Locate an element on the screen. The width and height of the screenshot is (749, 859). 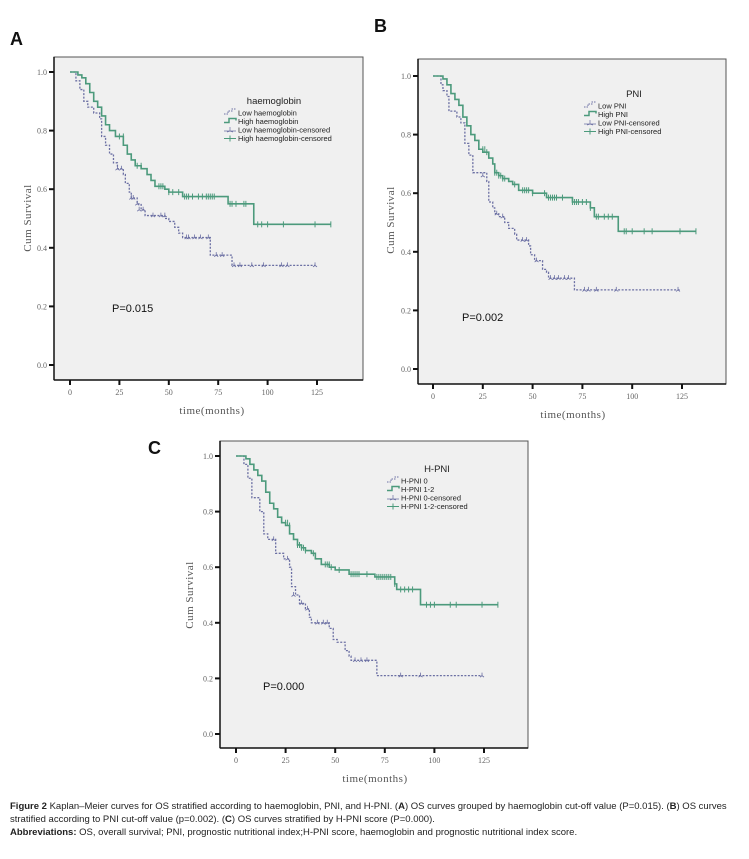
legend-item-label: High PNI-censored is located at coordinates (629, 131).